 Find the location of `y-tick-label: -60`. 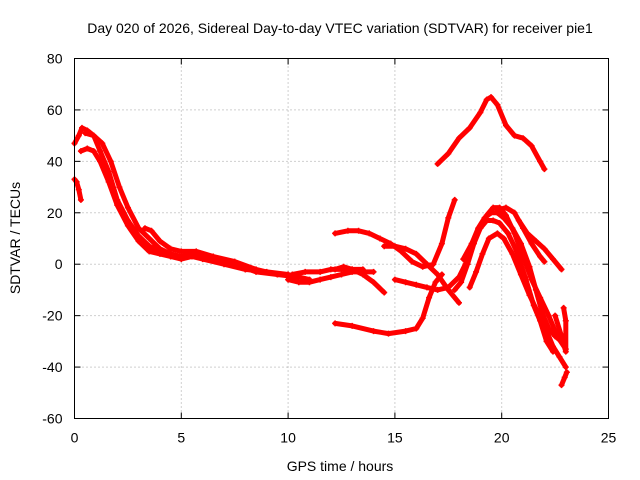

y-tick-label: -60 is located at coordinates (52, 419).